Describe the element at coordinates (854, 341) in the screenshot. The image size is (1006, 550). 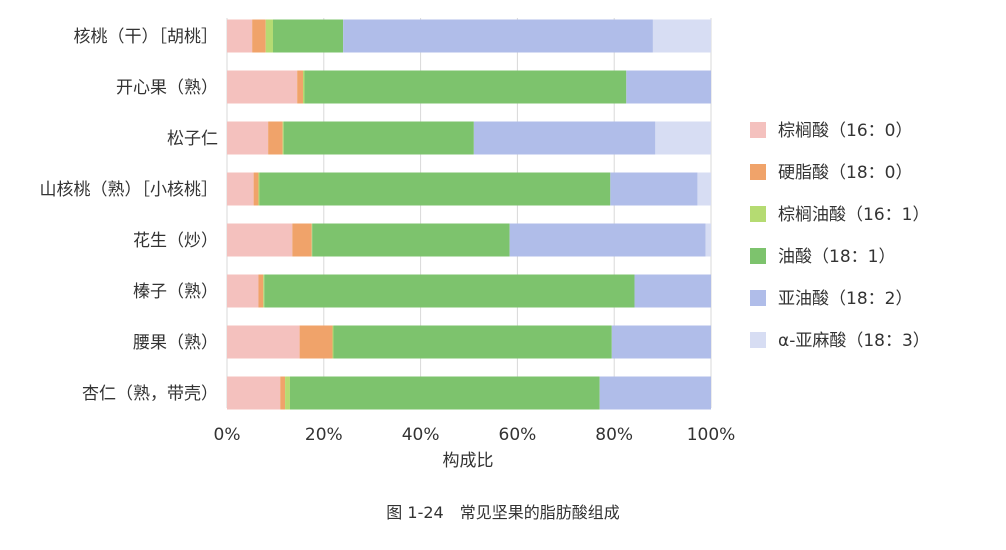
I see `legend-label: α-亚麻酸（18：3）` at that location.